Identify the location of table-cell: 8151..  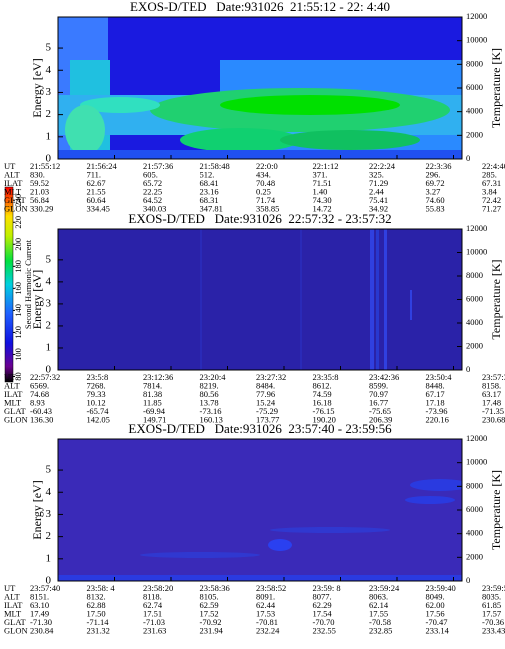
(39, 596).